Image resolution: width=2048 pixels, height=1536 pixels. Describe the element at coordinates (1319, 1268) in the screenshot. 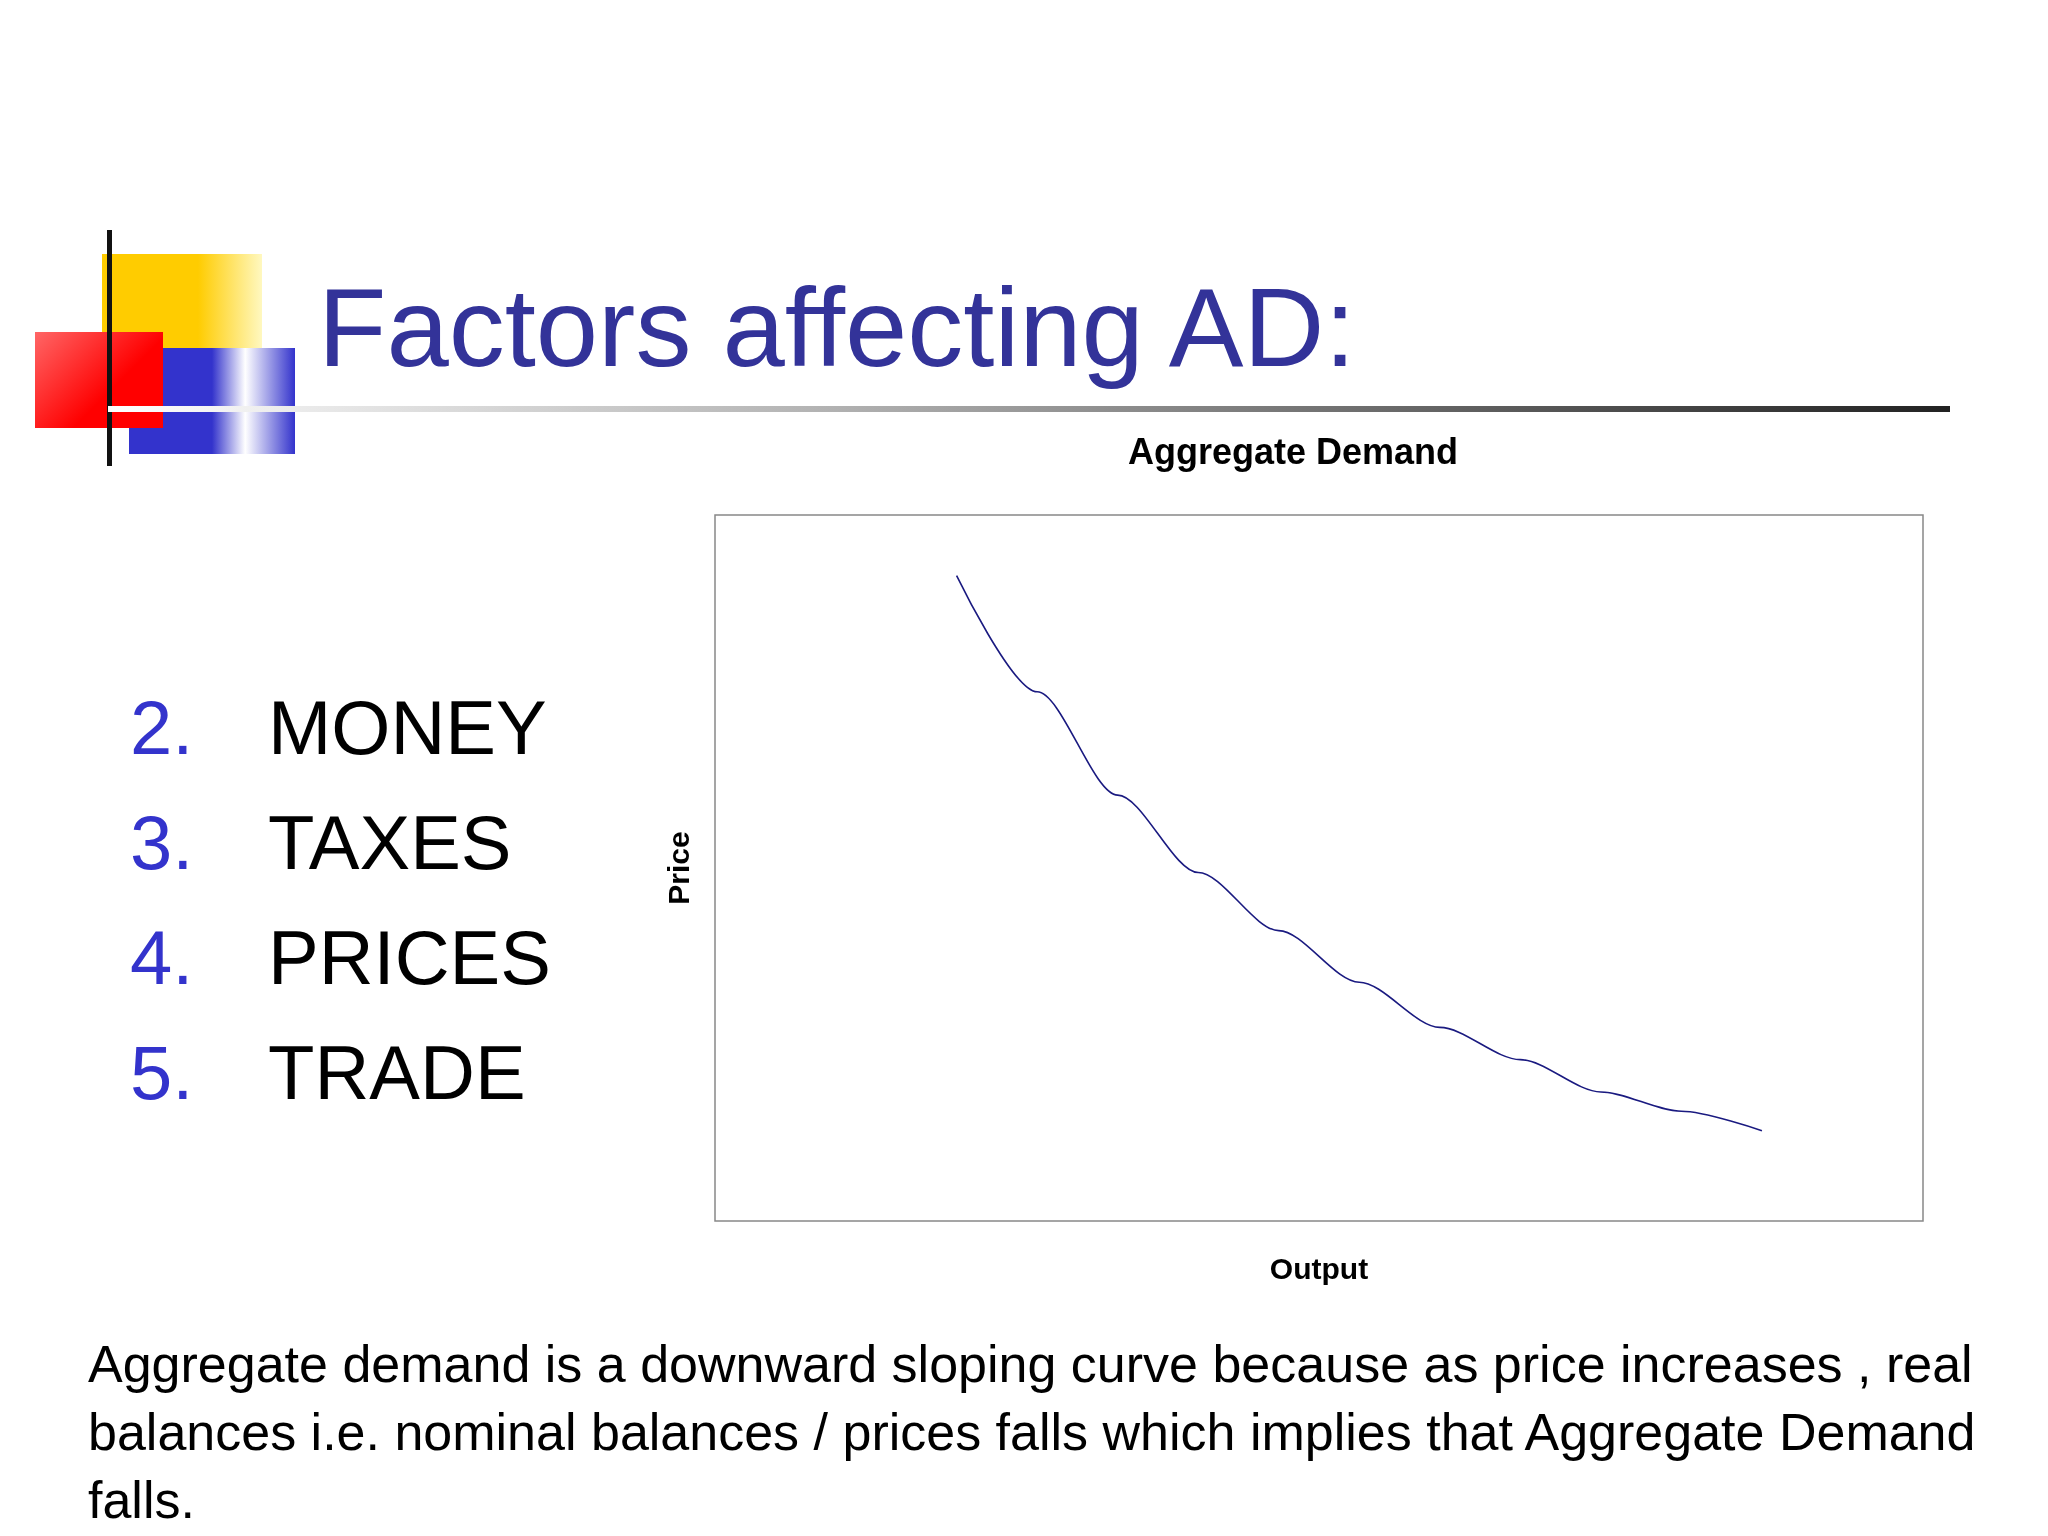

I see `x-axis-title: Output` at that location.